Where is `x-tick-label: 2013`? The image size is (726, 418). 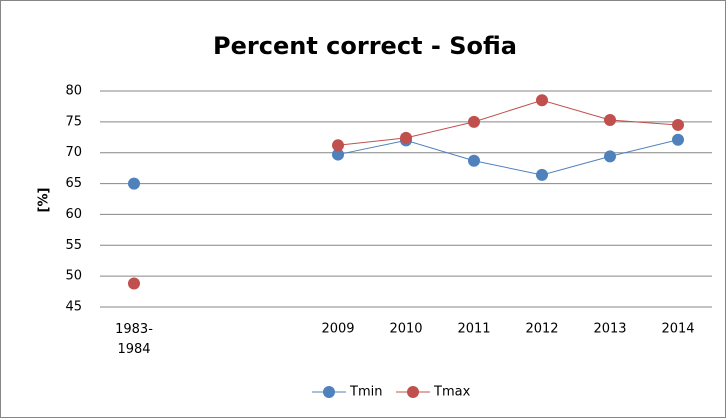 x-tick-label: 2013 is located at coordinates (609, 329).